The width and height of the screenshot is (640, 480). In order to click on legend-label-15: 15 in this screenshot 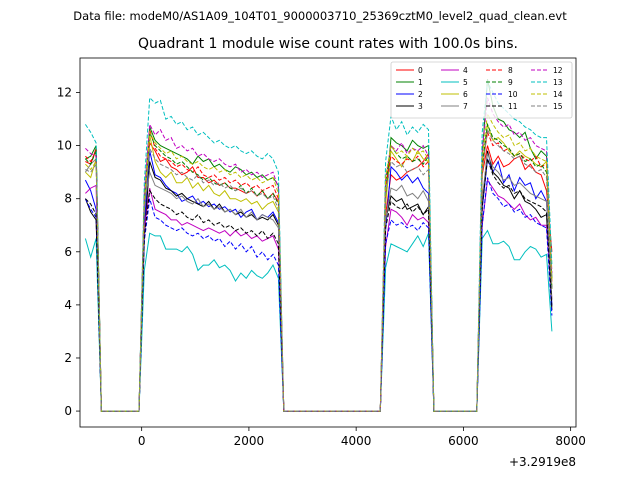, I will do `click(558, 106)`.